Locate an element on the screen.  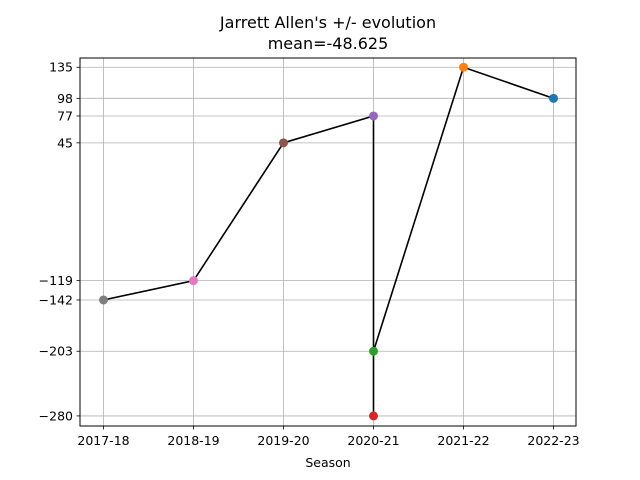
x-tick-label: 2021-22 is located at coordinates (463, 440).